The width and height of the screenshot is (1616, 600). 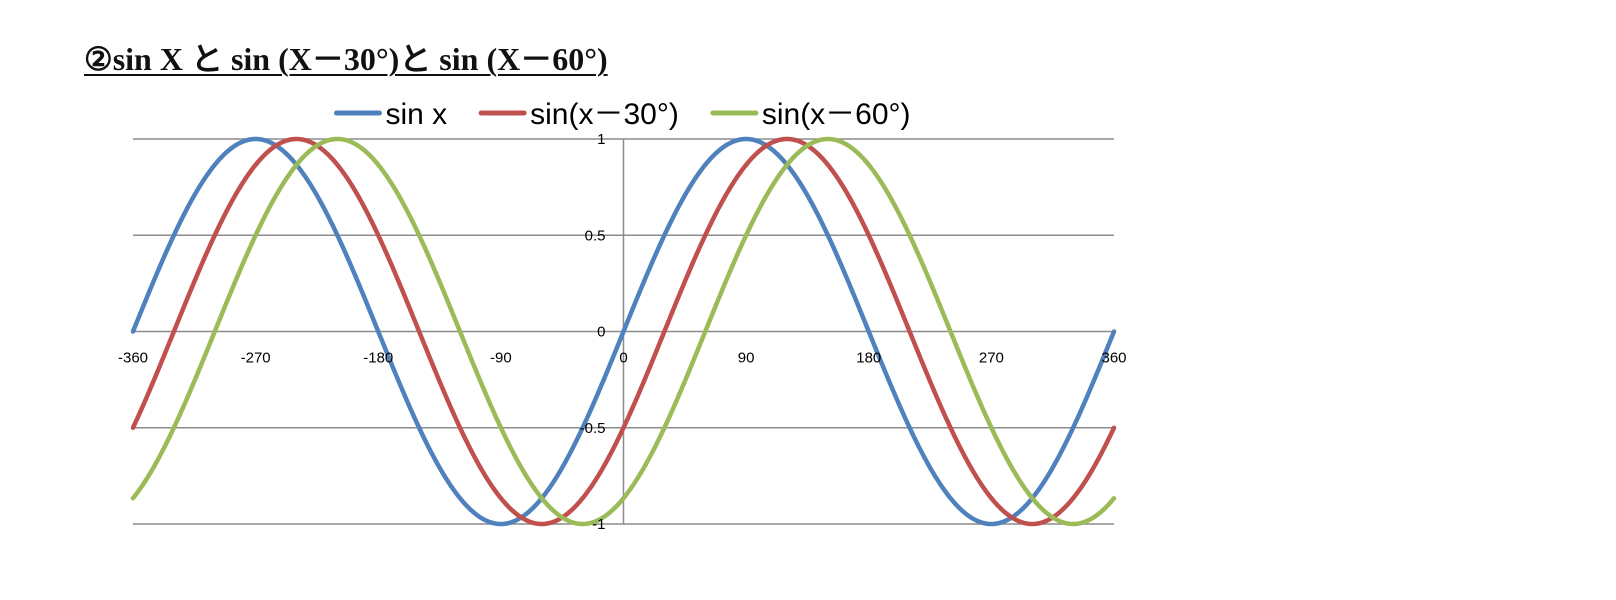 I want to click on y-tick-label: -0.5, so click(x=593, y=428).